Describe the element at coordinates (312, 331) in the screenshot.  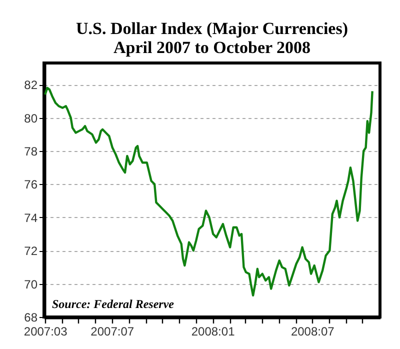
I see `x-tick-label: 2008:07` at that location.